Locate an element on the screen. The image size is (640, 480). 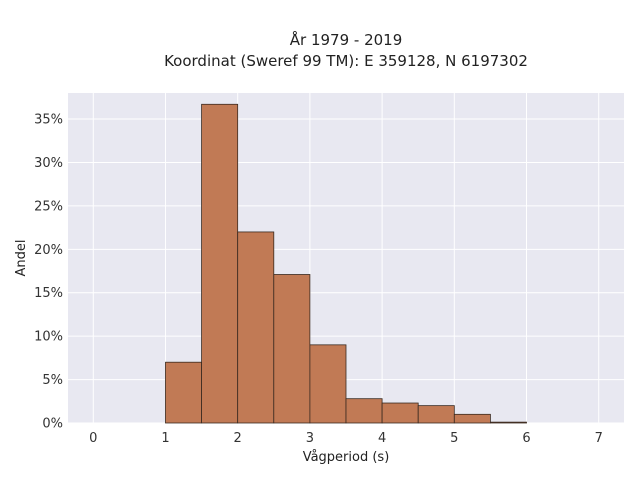
y-tick-label: 20% is located at coordinates (48, 250).